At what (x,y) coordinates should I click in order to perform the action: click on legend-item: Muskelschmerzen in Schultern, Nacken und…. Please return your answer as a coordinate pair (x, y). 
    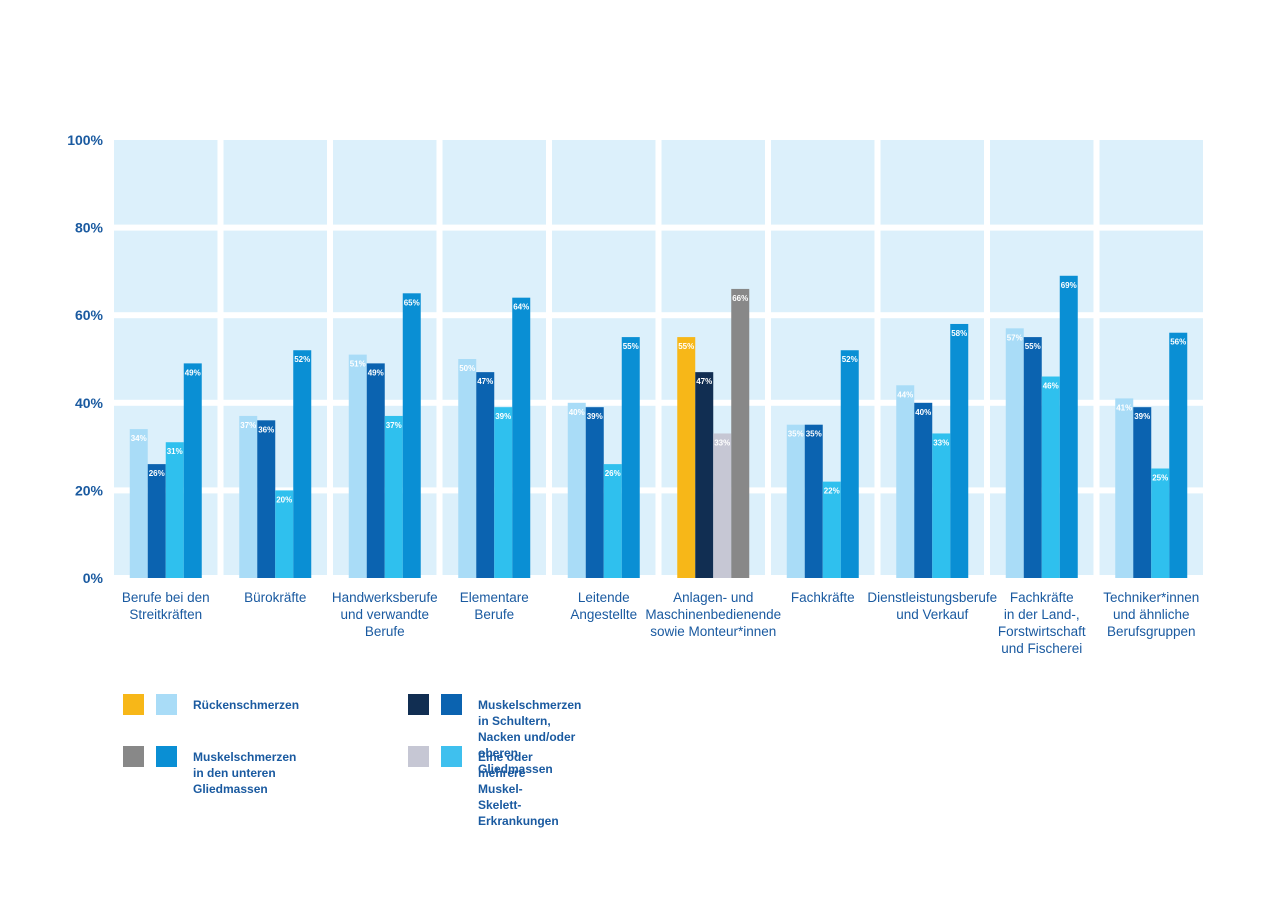
    Looking at the image, I should click on (494, 735).